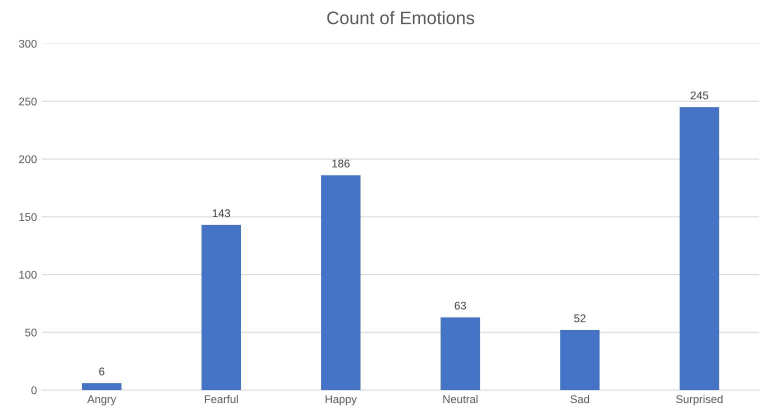 The image size is (763, 415). I want to click on data-label: 245, so click(699, 95).